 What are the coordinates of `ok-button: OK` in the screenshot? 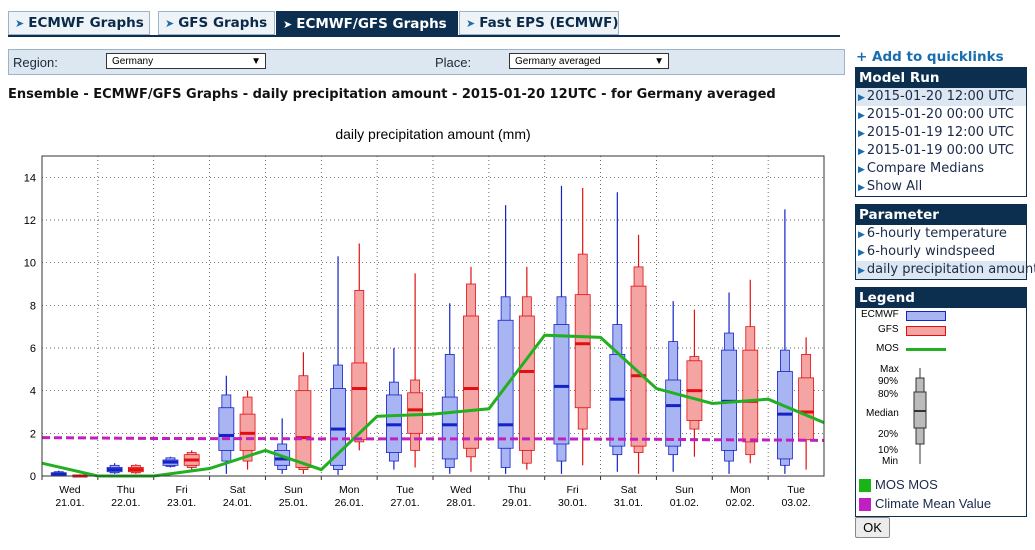 It's located at (872, 527).